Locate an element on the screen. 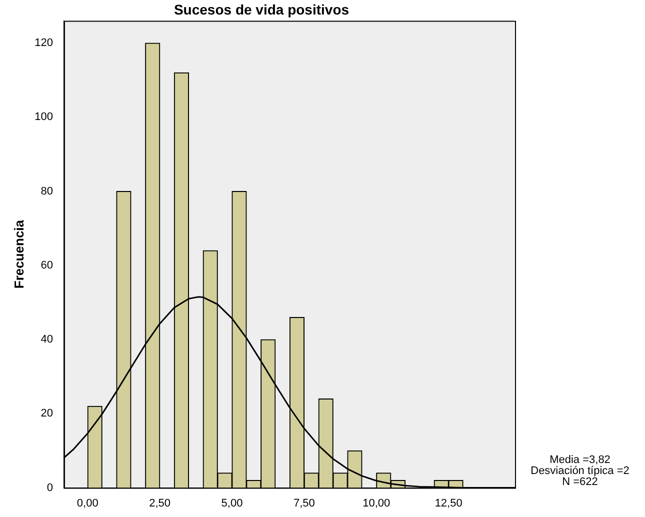 The image size is (645, 517). y-tick-label: 0 is located at coordinates (49, 488).